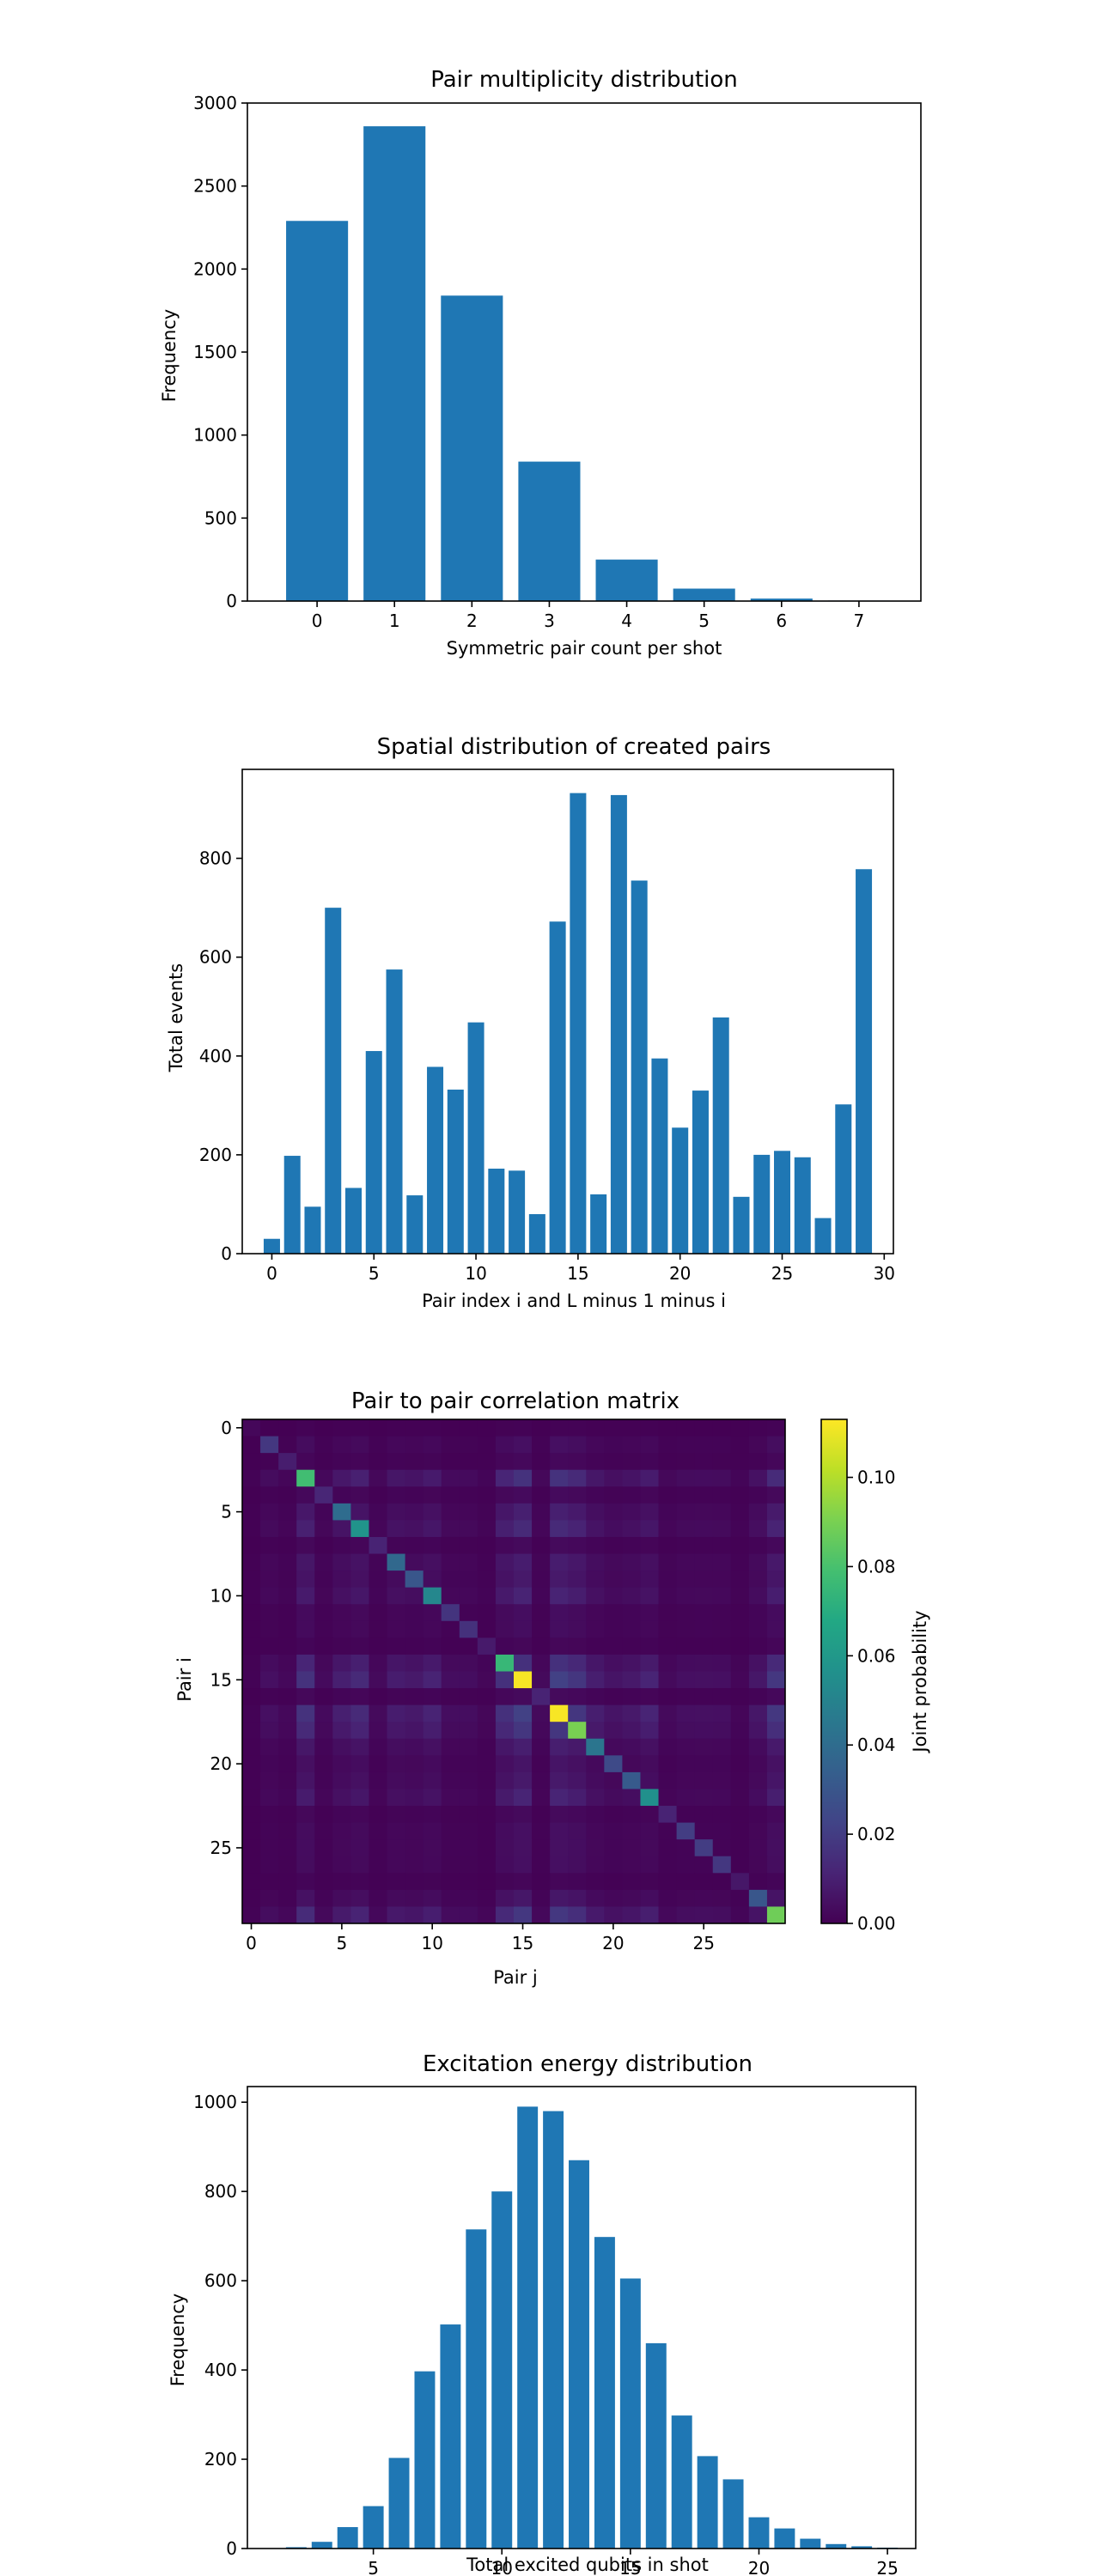 This screenshot has height=2576, width=1103. Describe the element at coordinates (220, 2459) in the screenshot. I see `y-tick-label: 200` at that location.